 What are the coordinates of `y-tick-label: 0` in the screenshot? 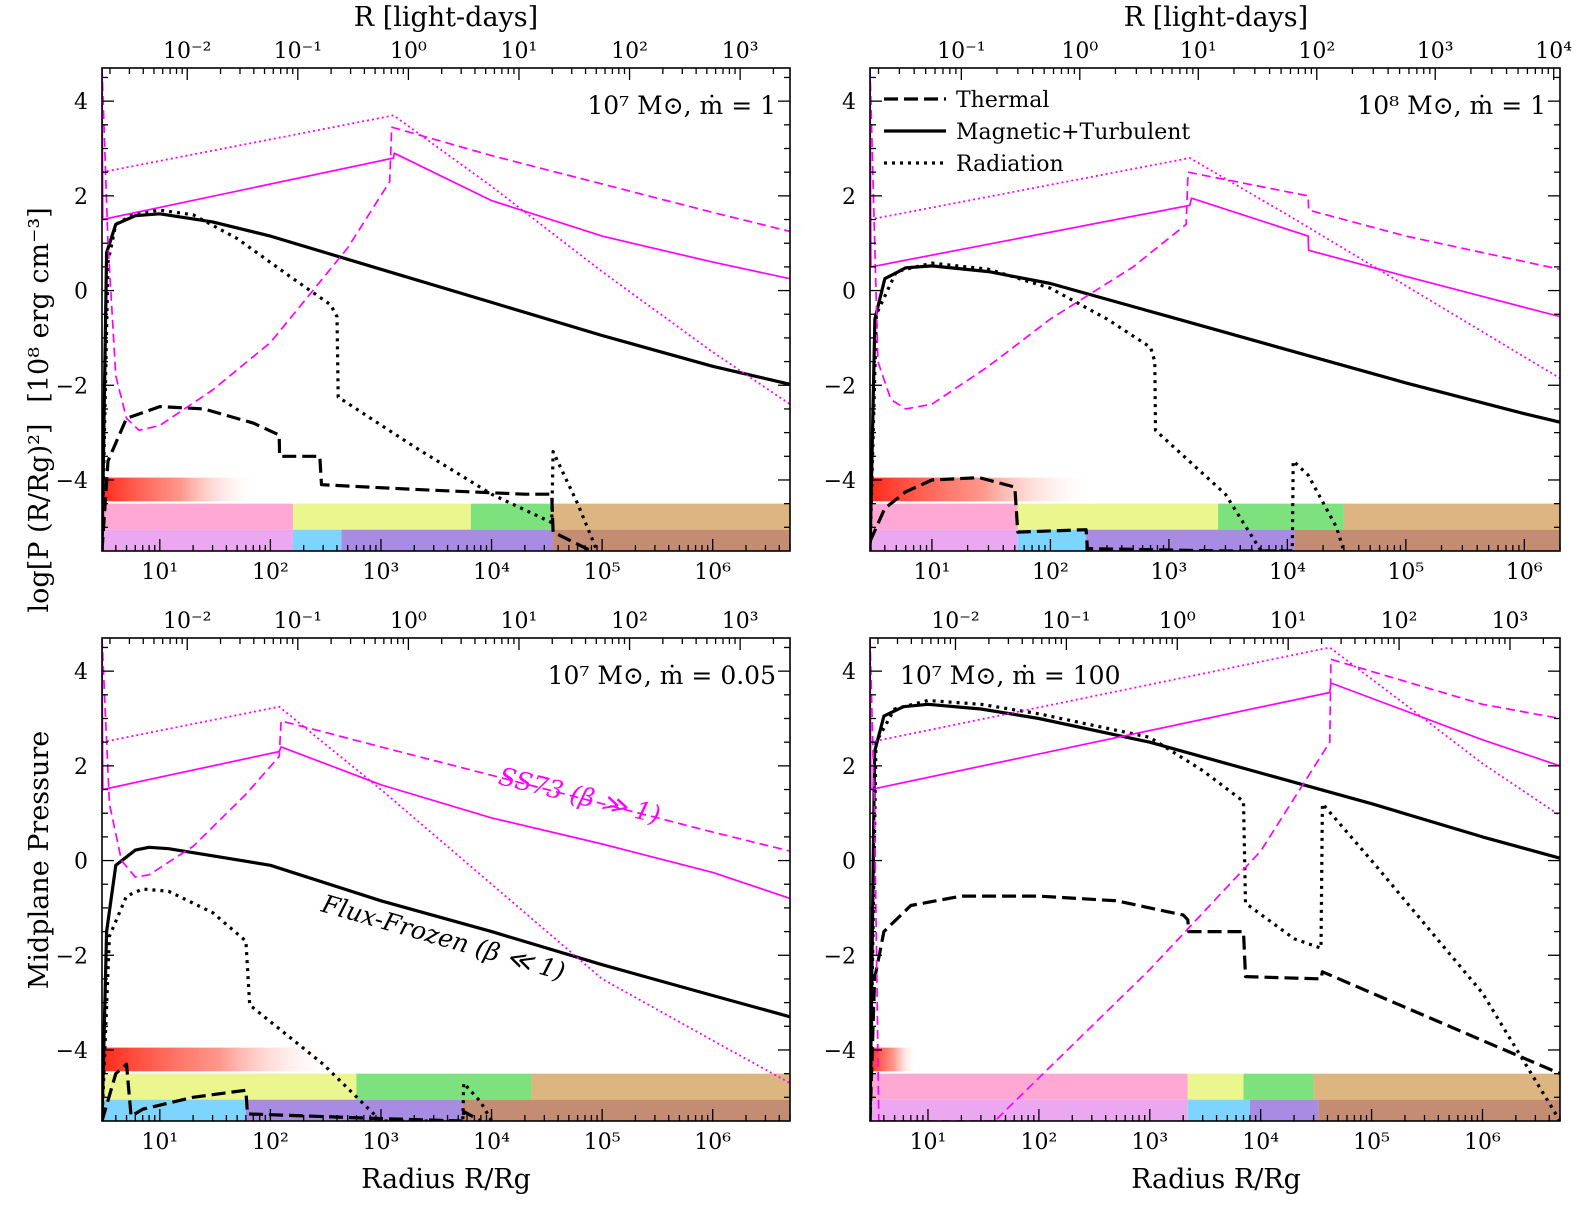 It's located at (81, 292).